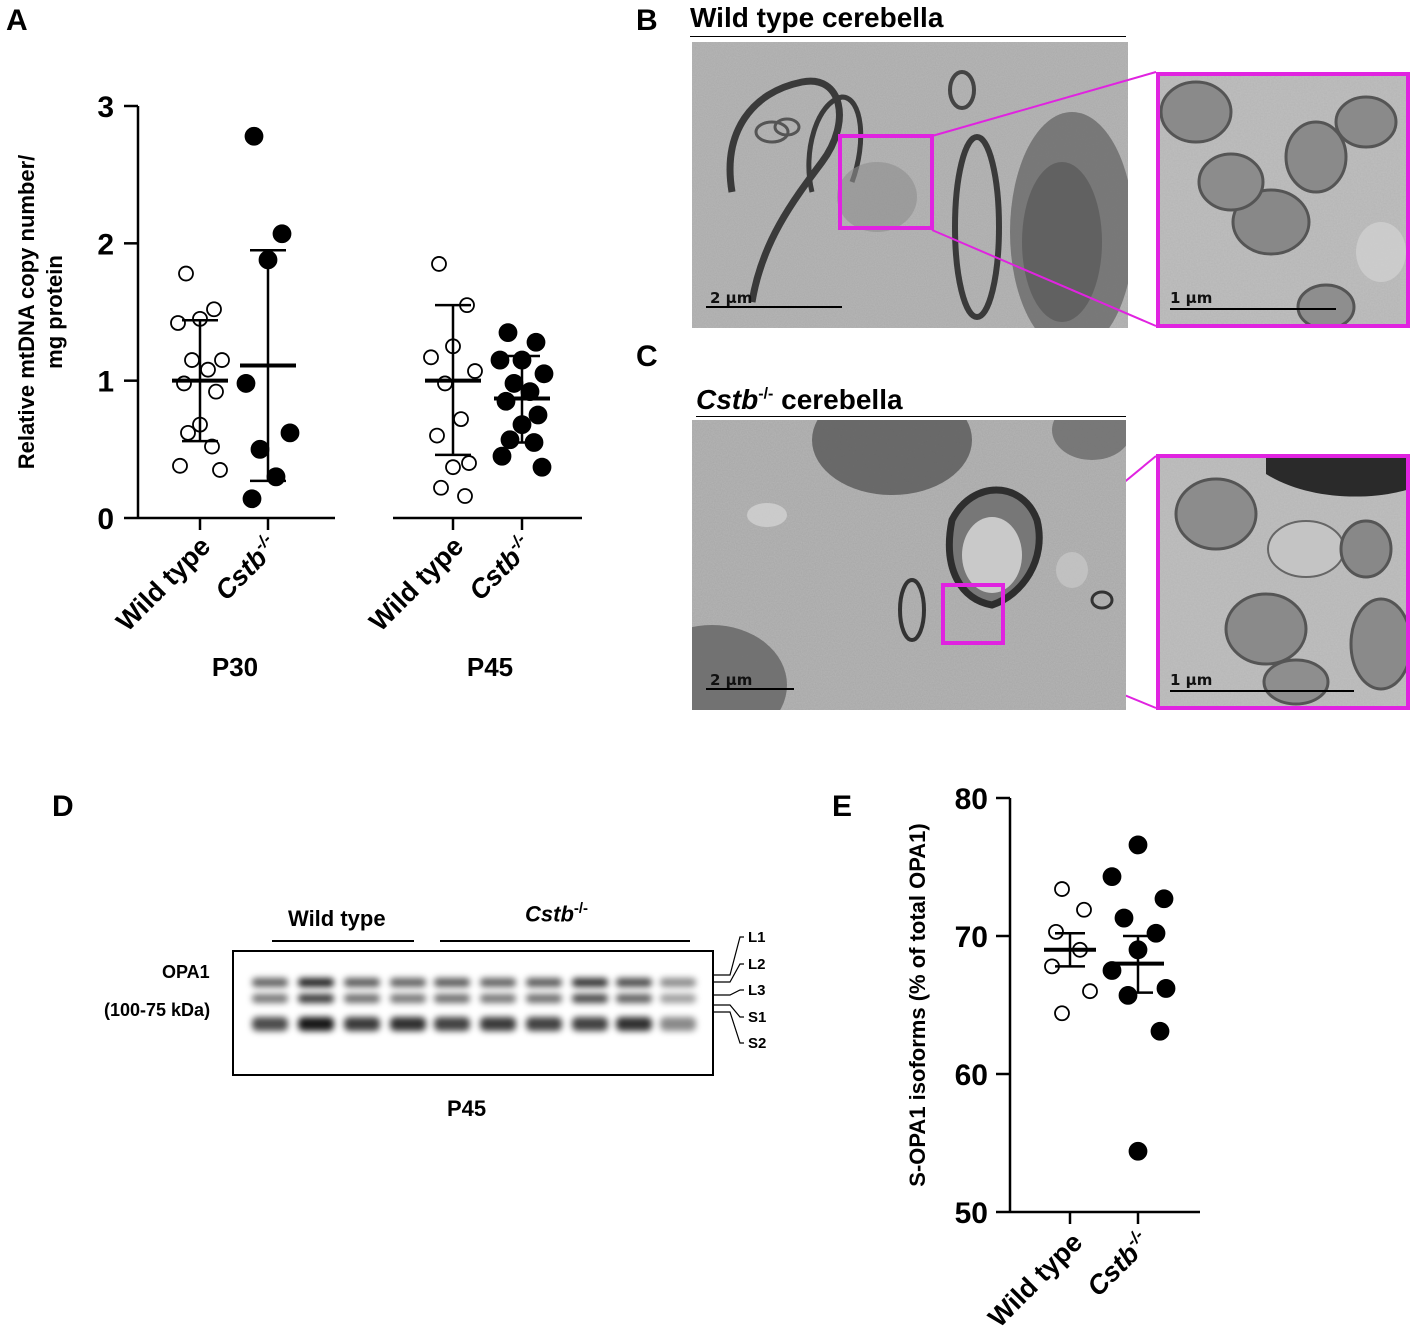 This screenshot has height=1342, width=1417. What do you see at coordinates (343, 941) in the screenshot?
I see `blot-group-rule-wild-type` at bounding box center [343, 941].